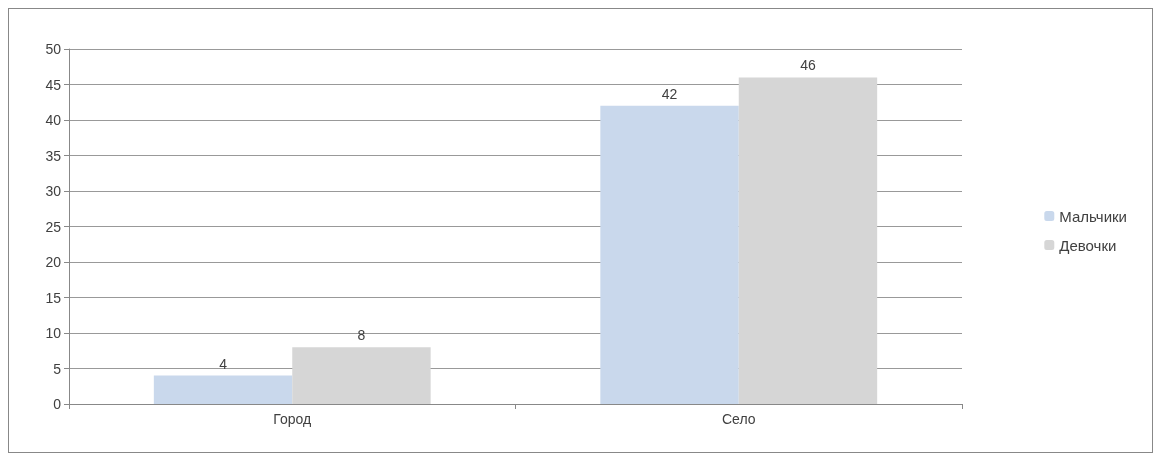  What do you see at coordinates (361, 335) in the screenshot?
I see `data-label: 8` at bounding box center [361, 335].